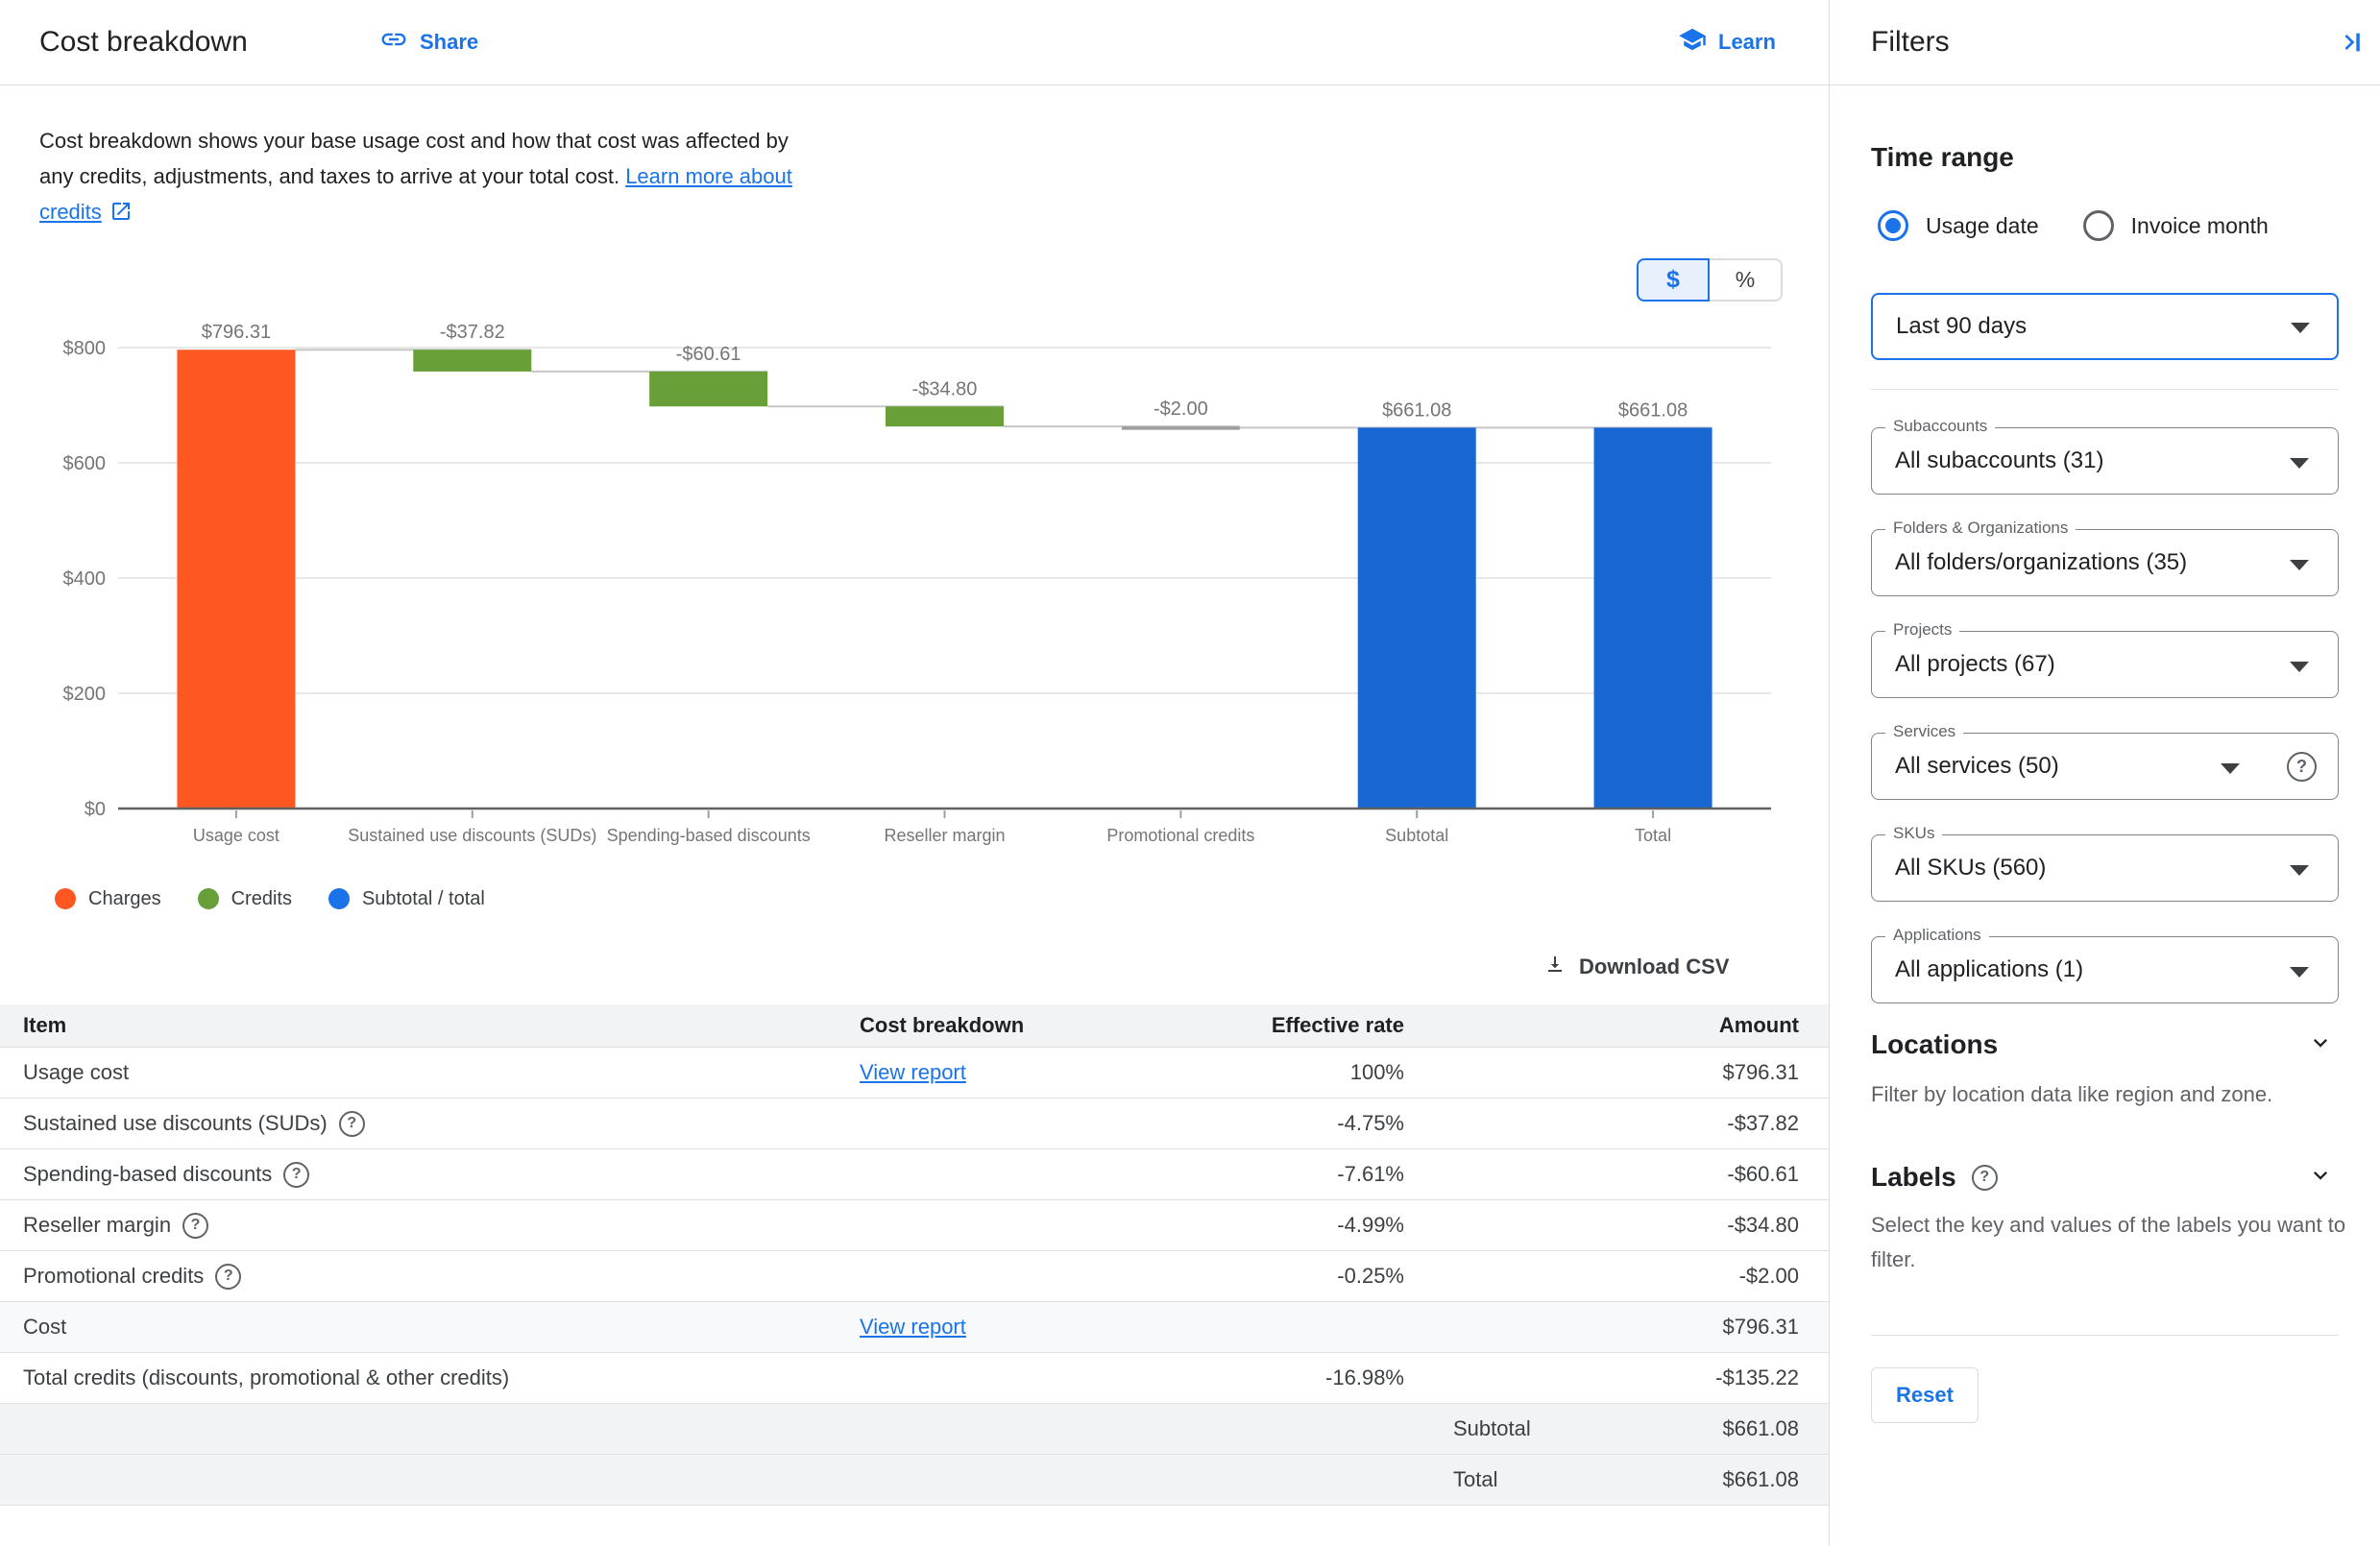 The width and height of the screenshot is (2380, 1546). What do you see at coordinates (143, 42) in the screenshot?
I see `page-title: Cost breakdown` at bounding box center [143, 42].